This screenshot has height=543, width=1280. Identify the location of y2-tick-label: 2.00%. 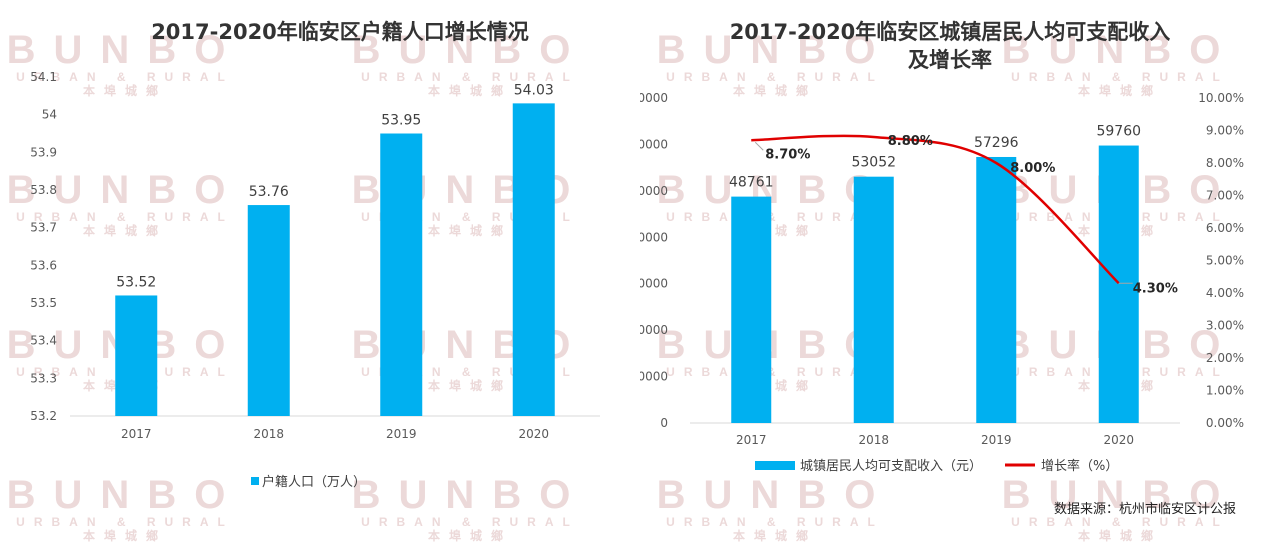
(1225, 358).